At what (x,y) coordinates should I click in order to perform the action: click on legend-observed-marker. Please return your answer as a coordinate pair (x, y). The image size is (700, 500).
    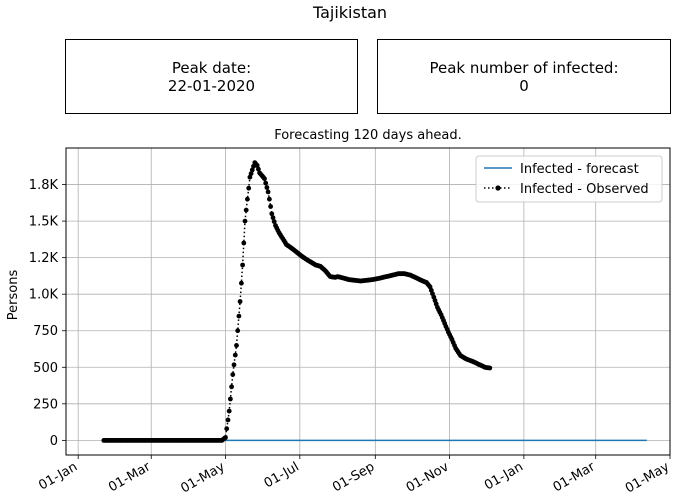
    Looking at the image, I should click on (498, 188).